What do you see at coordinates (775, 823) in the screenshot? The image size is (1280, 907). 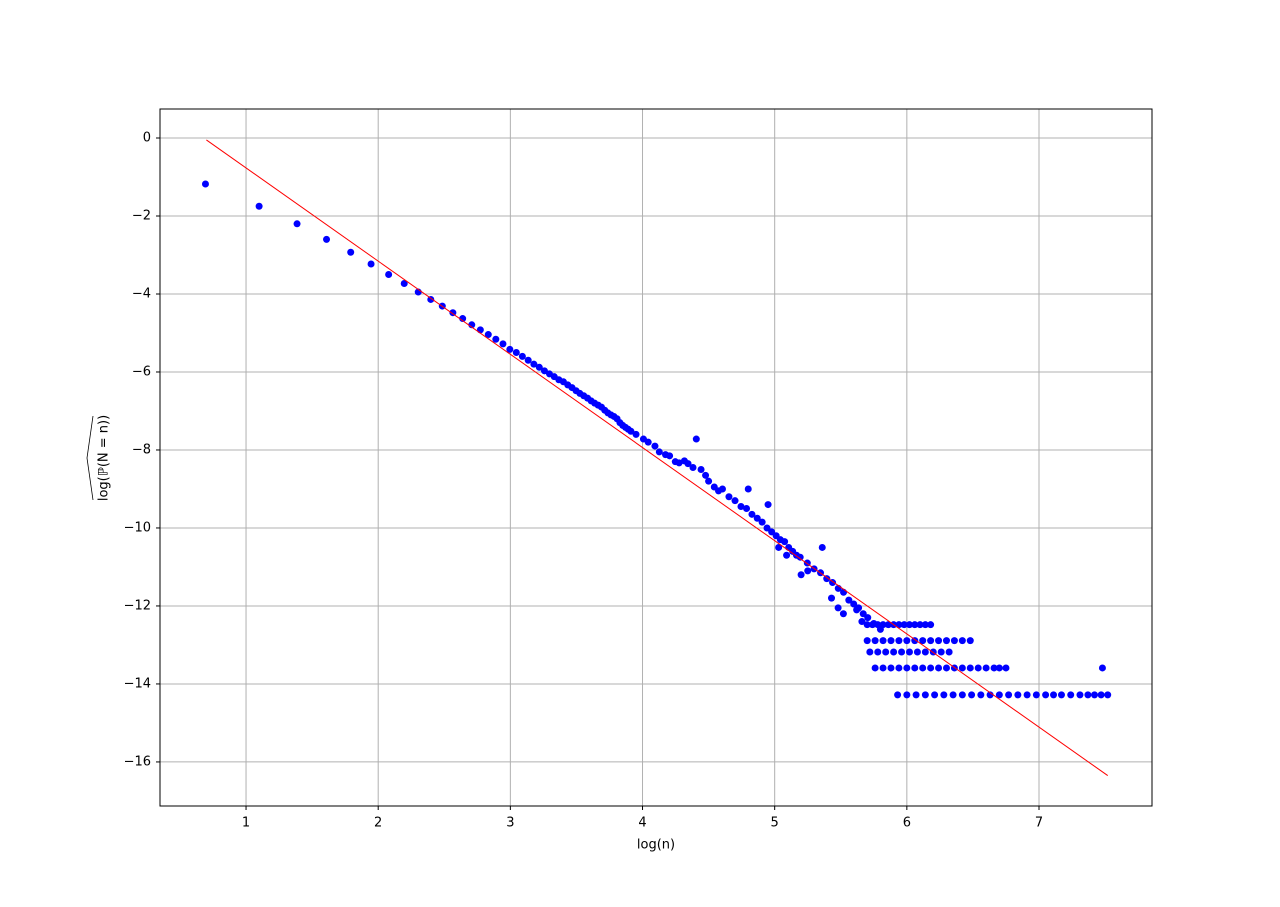 I see `x-tick-label: 5` at bounding box center [775, 823].